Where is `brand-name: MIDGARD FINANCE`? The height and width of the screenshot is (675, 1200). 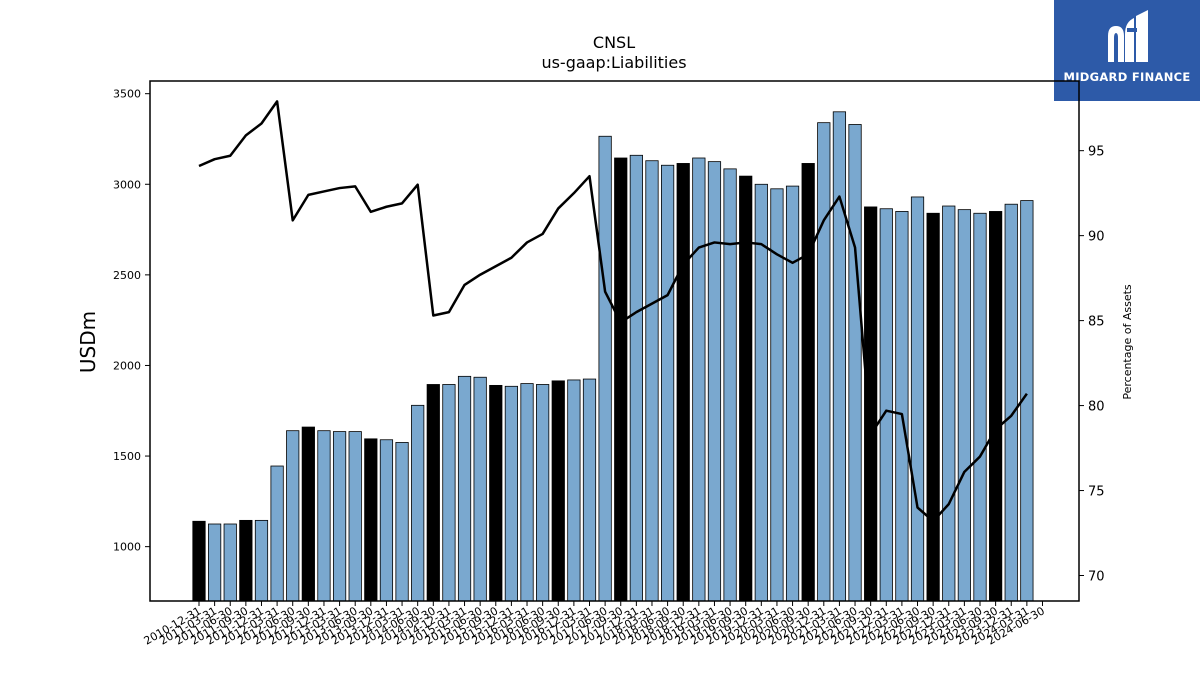 brand-name: MIDGARD FINANCE is located at coordinates (1127, 77).